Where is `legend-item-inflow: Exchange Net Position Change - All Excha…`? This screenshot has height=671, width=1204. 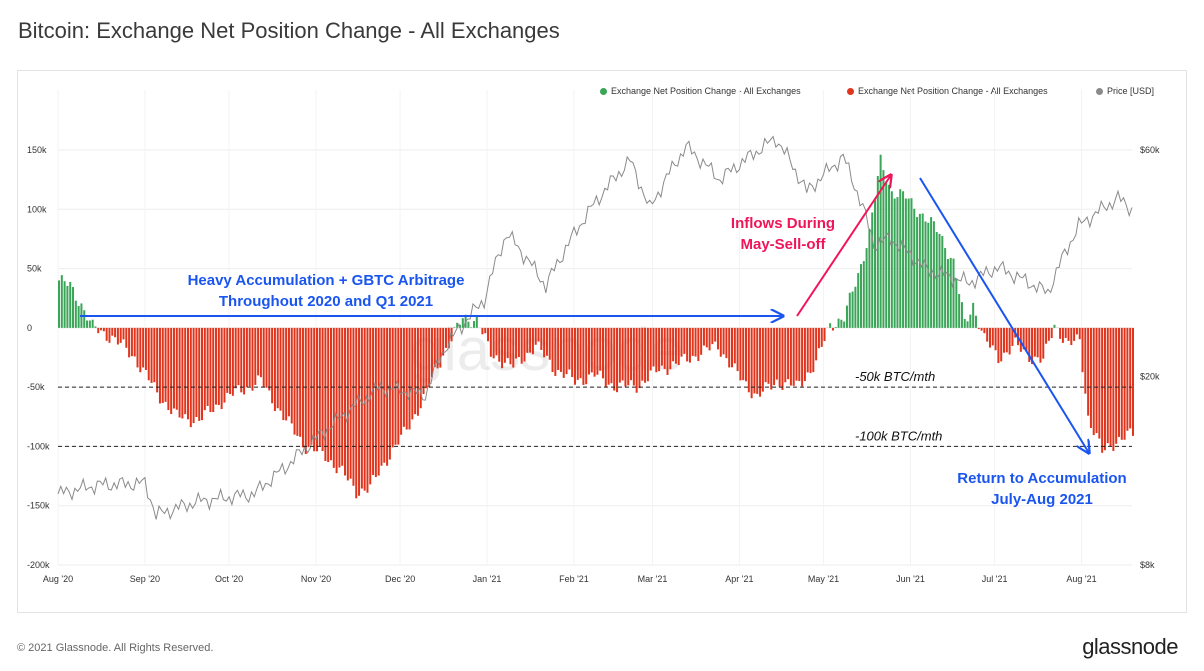
legend-item-inflow: Exchange Net Position Change - All Excha… is located at coordinates (700, 91).